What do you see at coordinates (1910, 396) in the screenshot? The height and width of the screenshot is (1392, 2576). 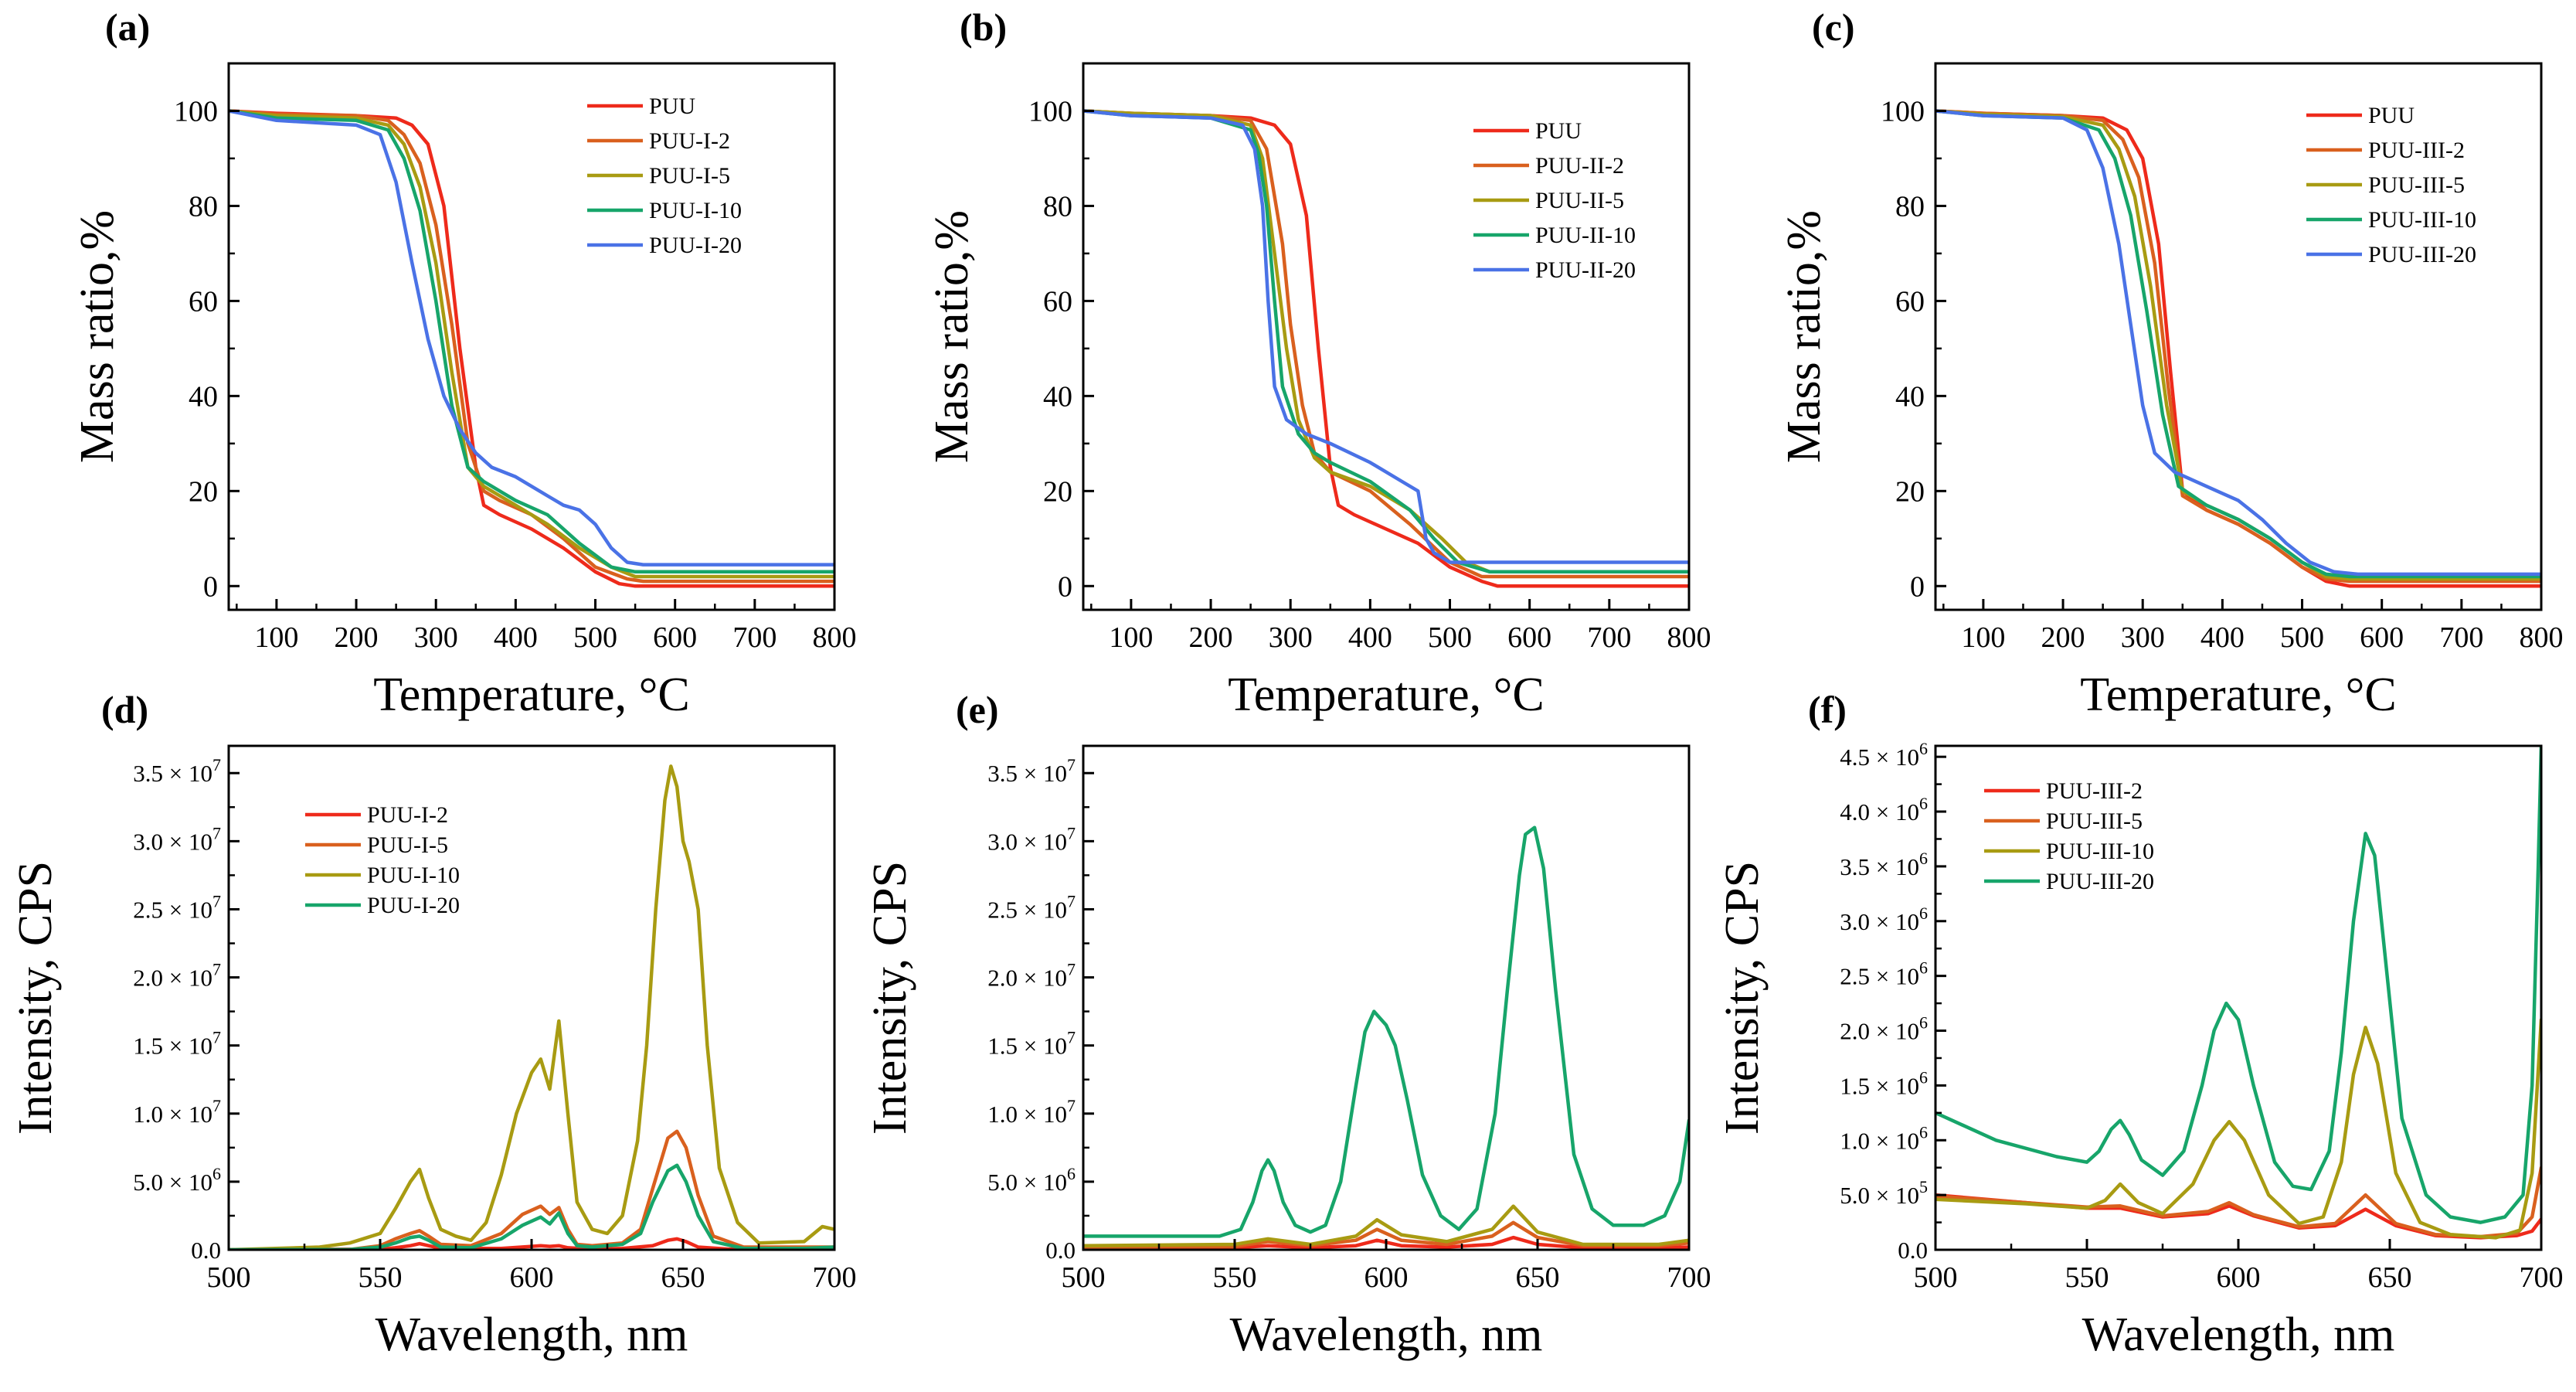 I see `y-tick-label: 40` at bounding box center [1910, 396].